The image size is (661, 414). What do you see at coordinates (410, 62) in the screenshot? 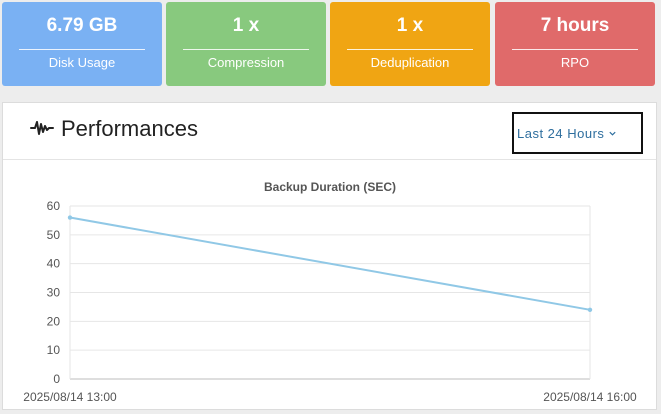
I see `deduplication-label: Deduplication` at bounding box center [410, 62].